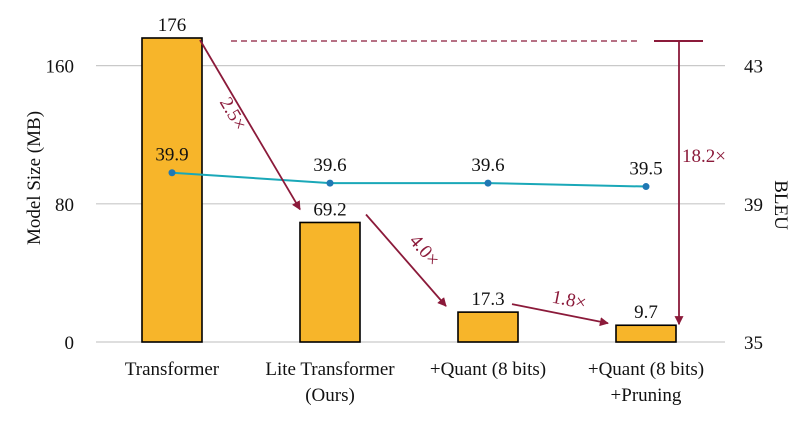 The image size is (801, 427). Describe the element at coordinates (34, 178) in the screenshot. I see `y-axis-title: Model Size (MB)` at that location.